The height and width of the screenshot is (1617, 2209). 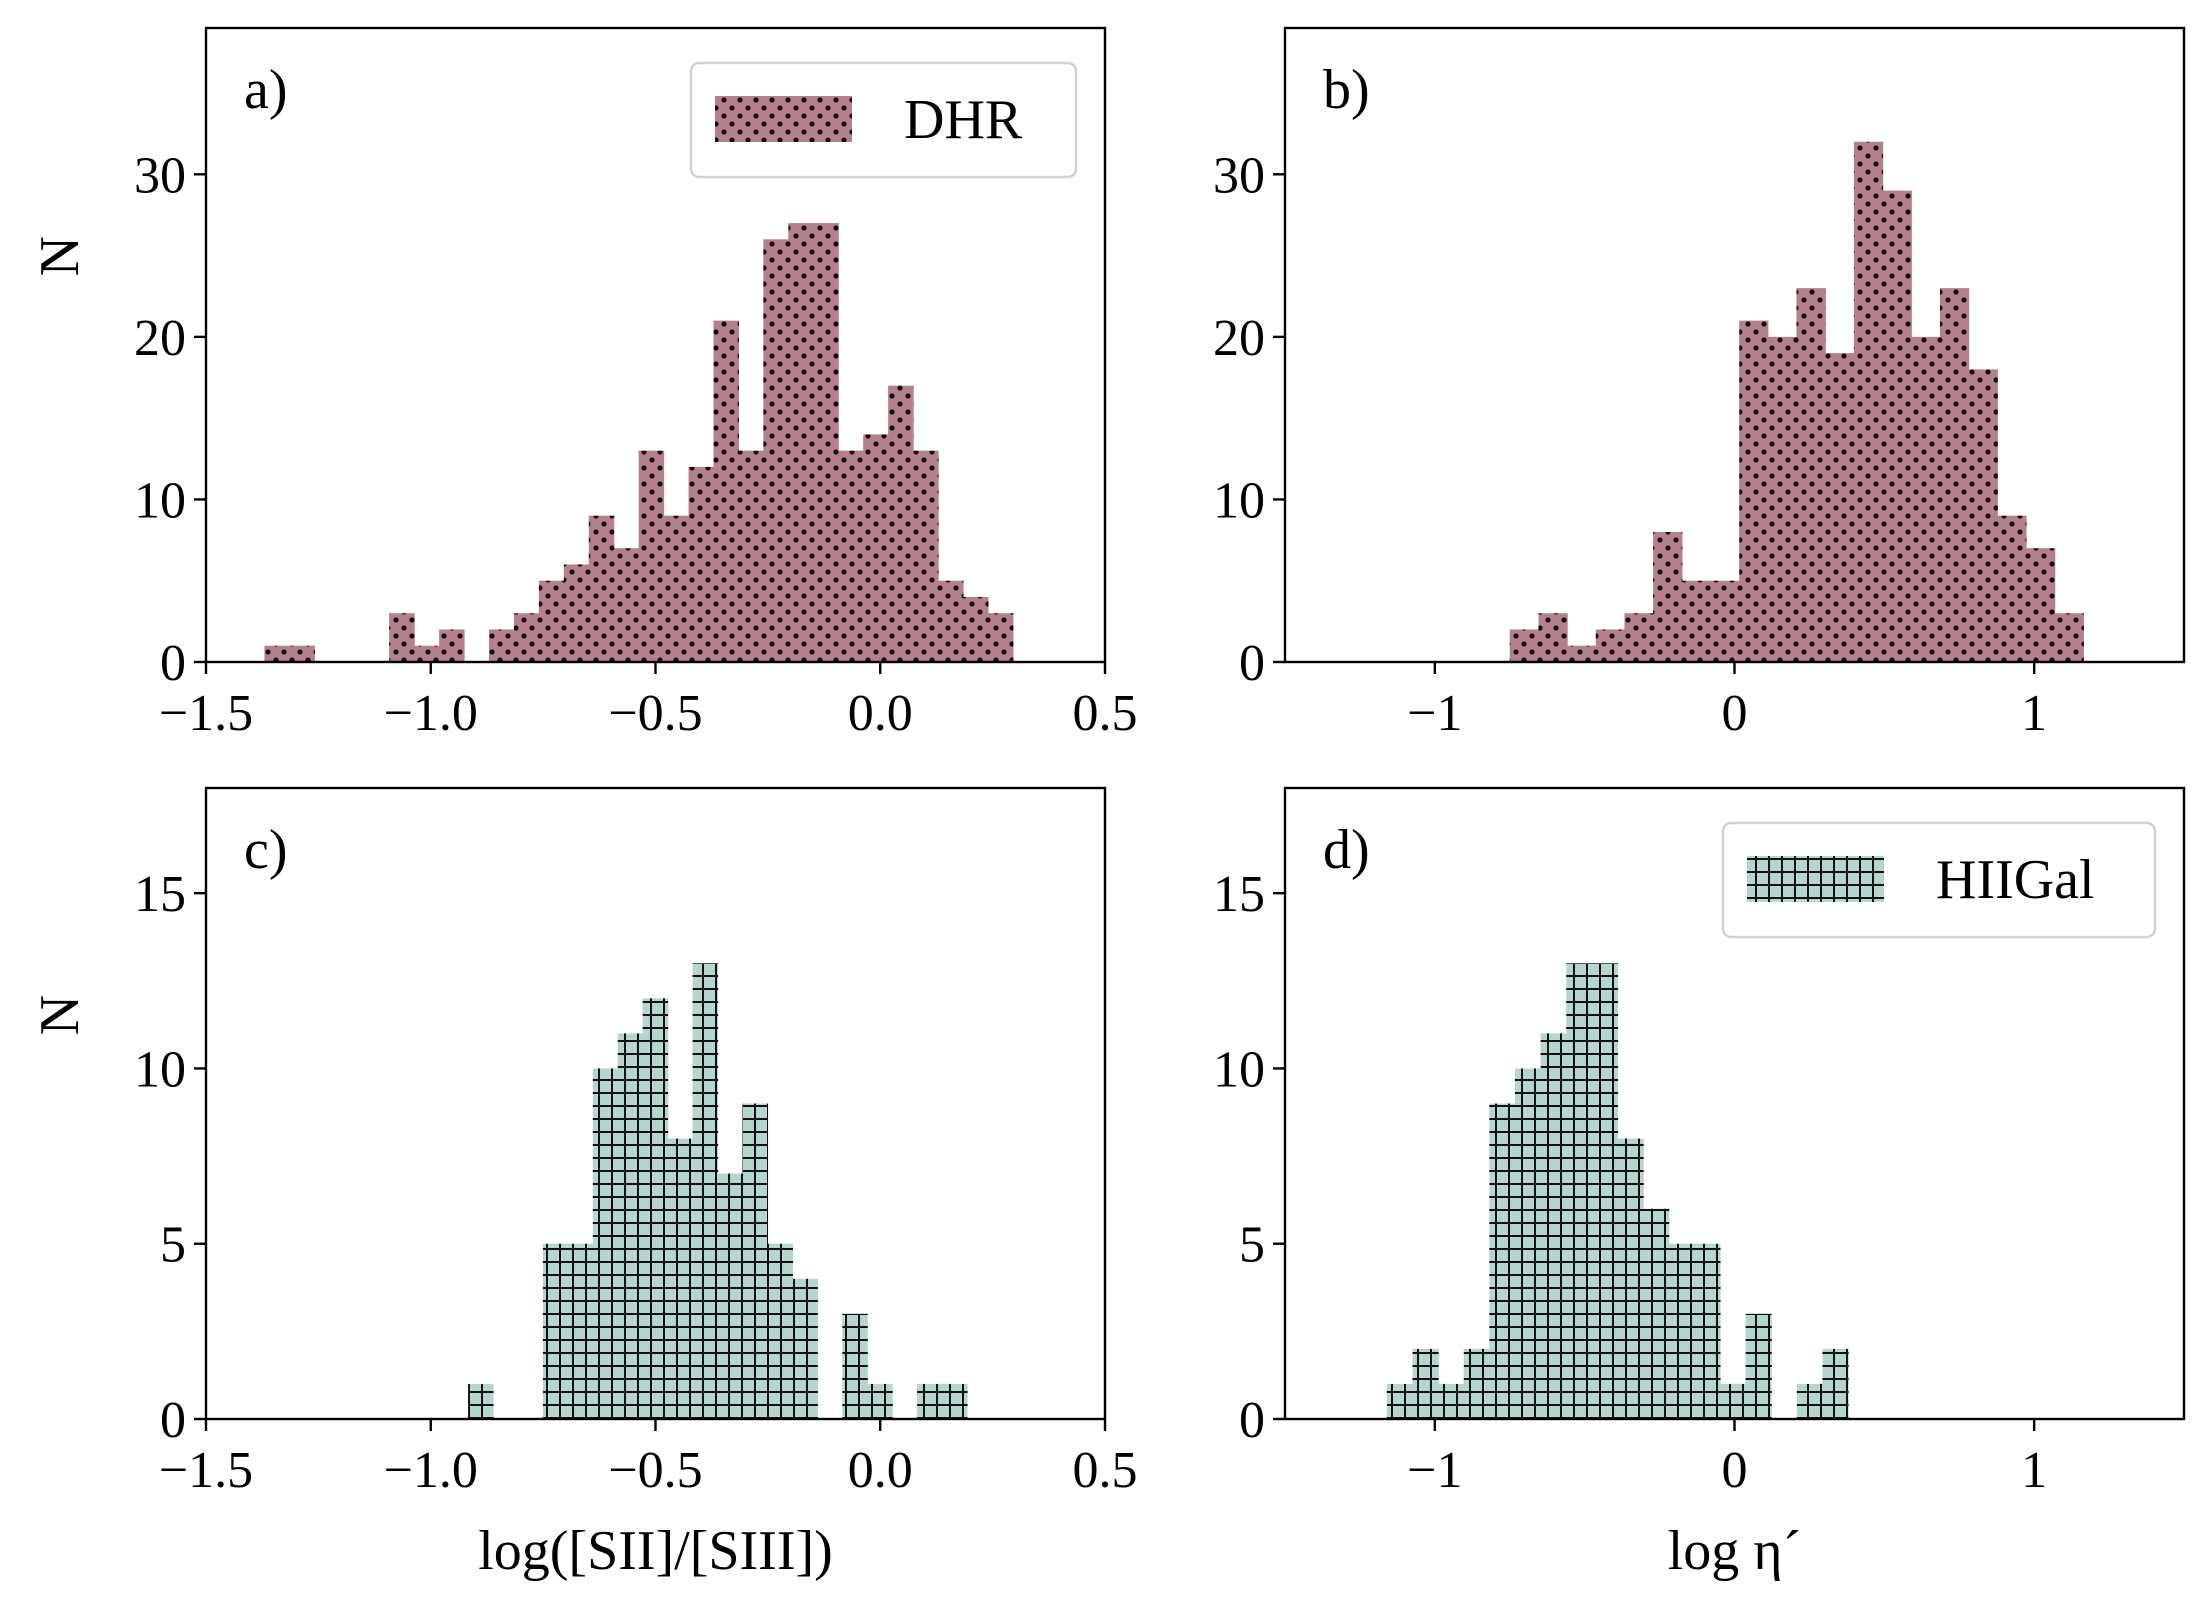 I want to click on y-tick-label: 5, so click(x=1252, y=1245).